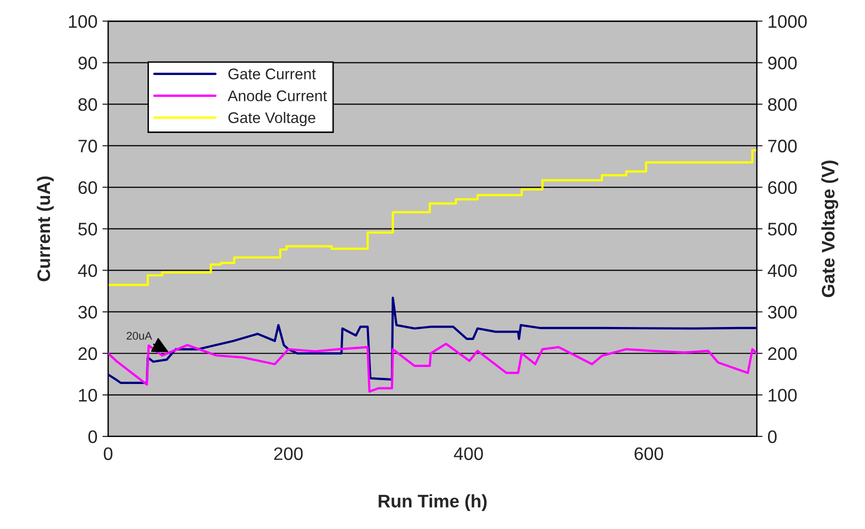  Describe the element at coordinates (272, 119) in the screenshot. I see `legend-label: Gate Voltage` at that location.